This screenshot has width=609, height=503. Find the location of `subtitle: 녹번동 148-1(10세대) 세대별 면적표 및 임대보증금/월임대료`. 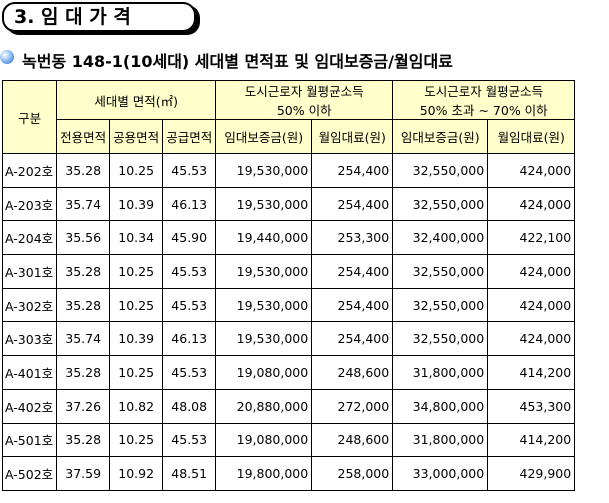

subtitle: 녹번동 148-1(10세대) 세대별 면적표 및 임대보증금/월임대료 is located at coordinates (237, 61).